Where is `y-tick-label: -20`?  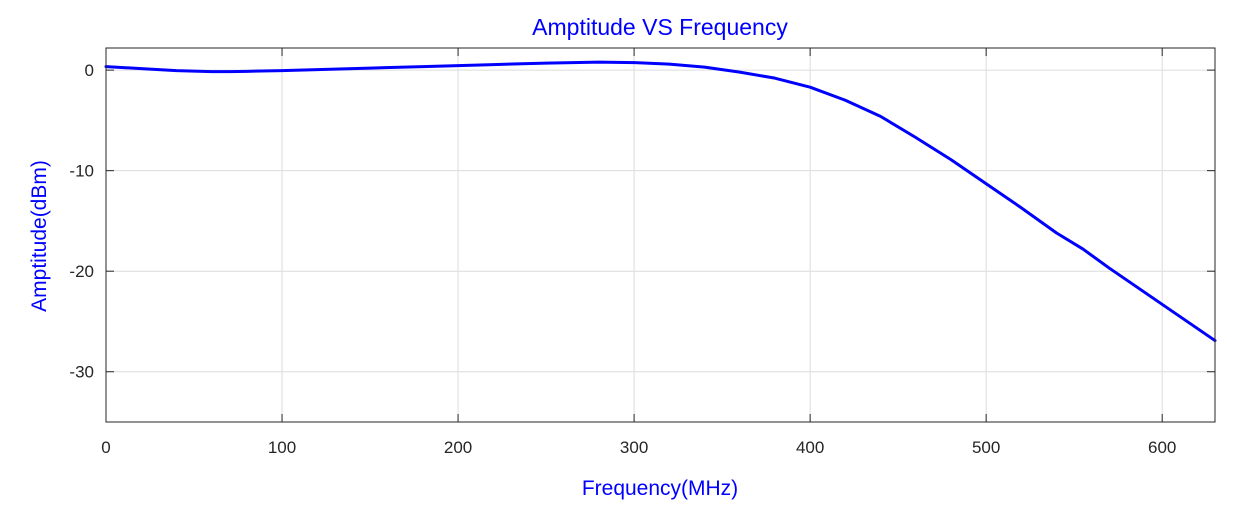
y-tick-label: -20 is located at coordinates (81, 271).